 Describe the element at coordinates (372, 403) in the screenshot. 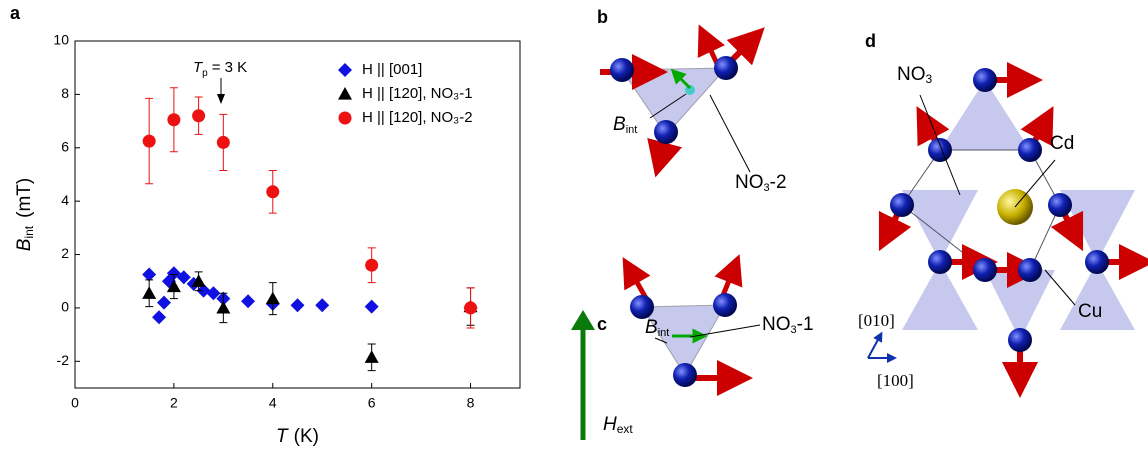

I see `x-tick-label: 6` at that location.